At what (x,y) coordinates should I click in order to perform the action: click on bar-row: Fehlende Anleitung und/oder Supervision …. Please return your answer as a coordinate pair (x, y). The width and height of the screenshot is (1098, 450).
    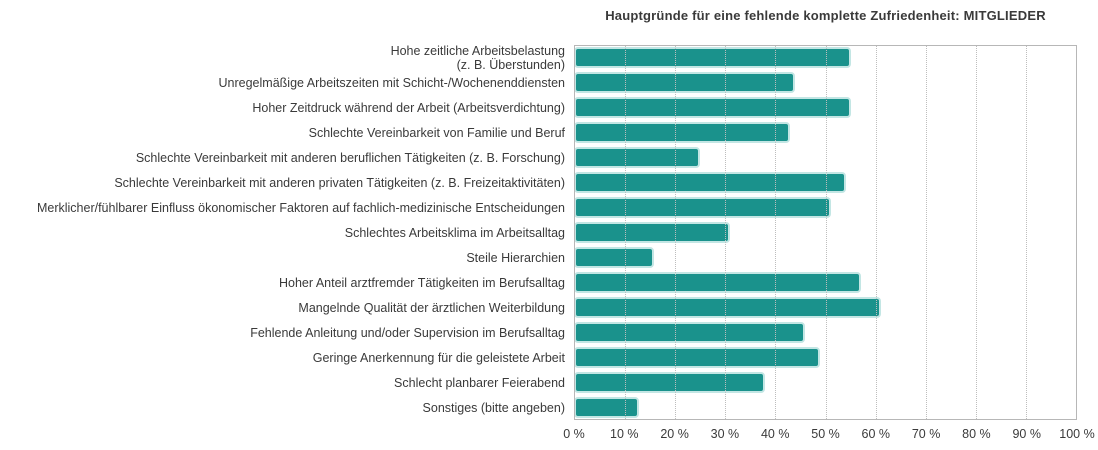
    Looking at the image, I should click on (549, 332).